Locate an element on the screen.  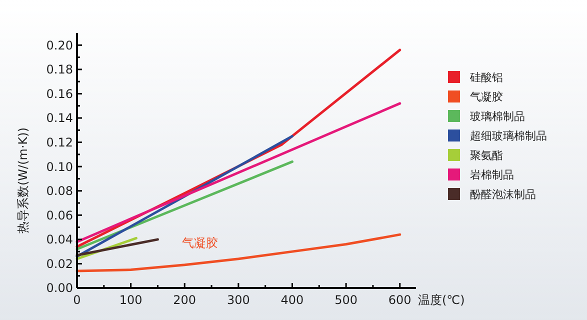
y-tick-label: 0.02 is located at coordinates (59, 263).